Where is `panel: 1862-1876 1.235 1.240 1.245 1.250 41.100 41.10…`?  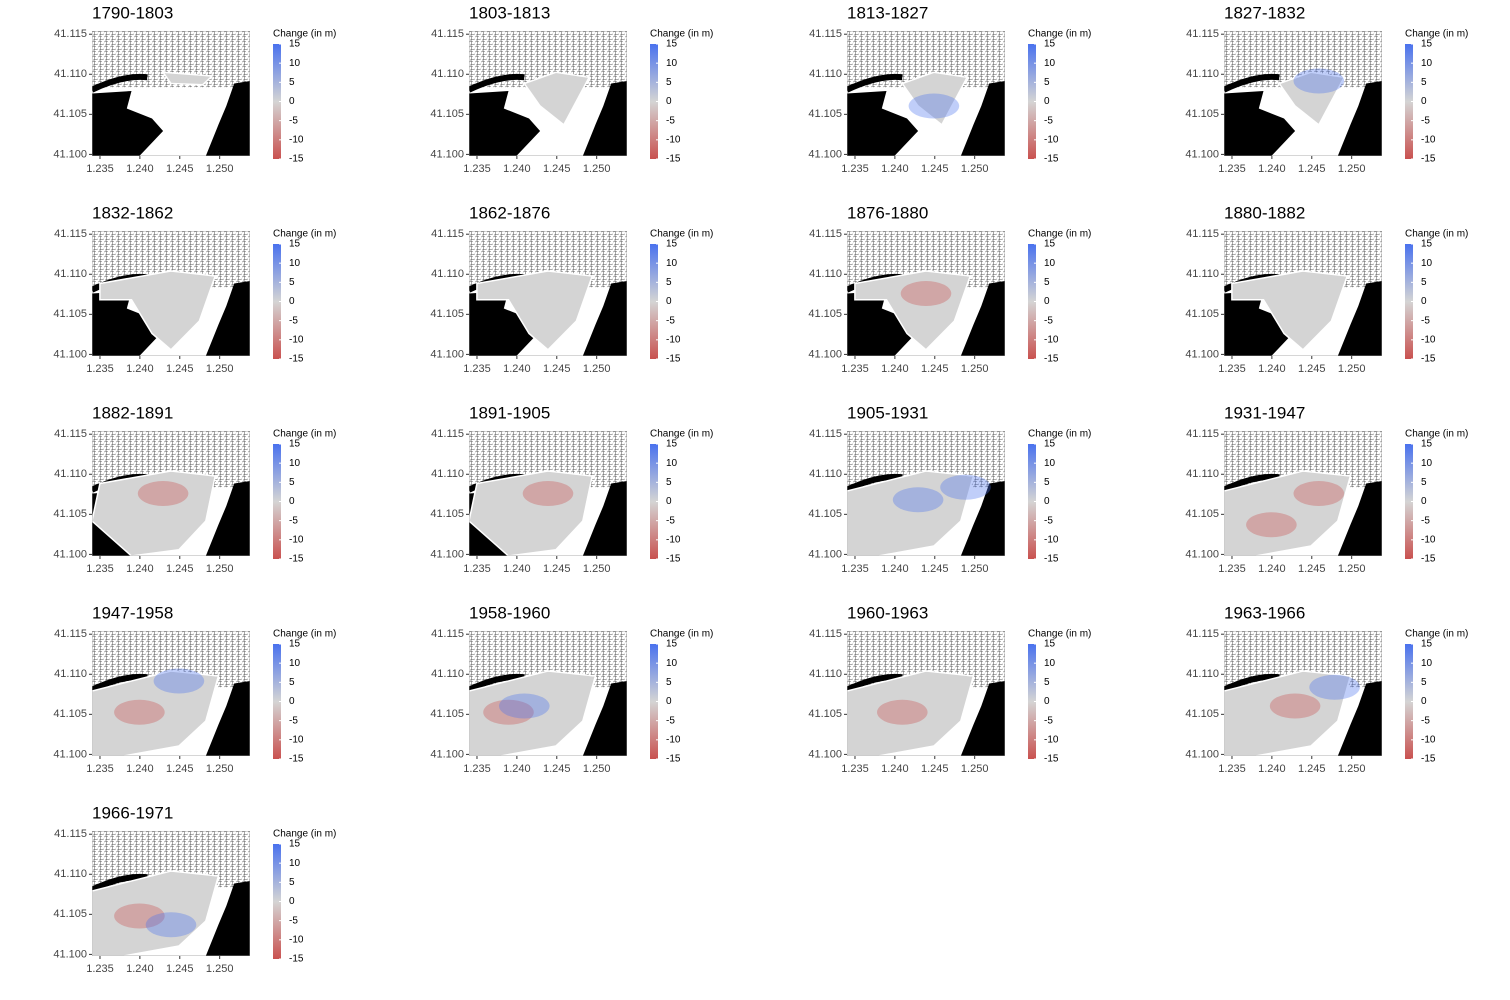 panel: 1862-1876 1.235 1.240 1.245 1.250 41.100 41.10… is located at coordinates (571, 288).